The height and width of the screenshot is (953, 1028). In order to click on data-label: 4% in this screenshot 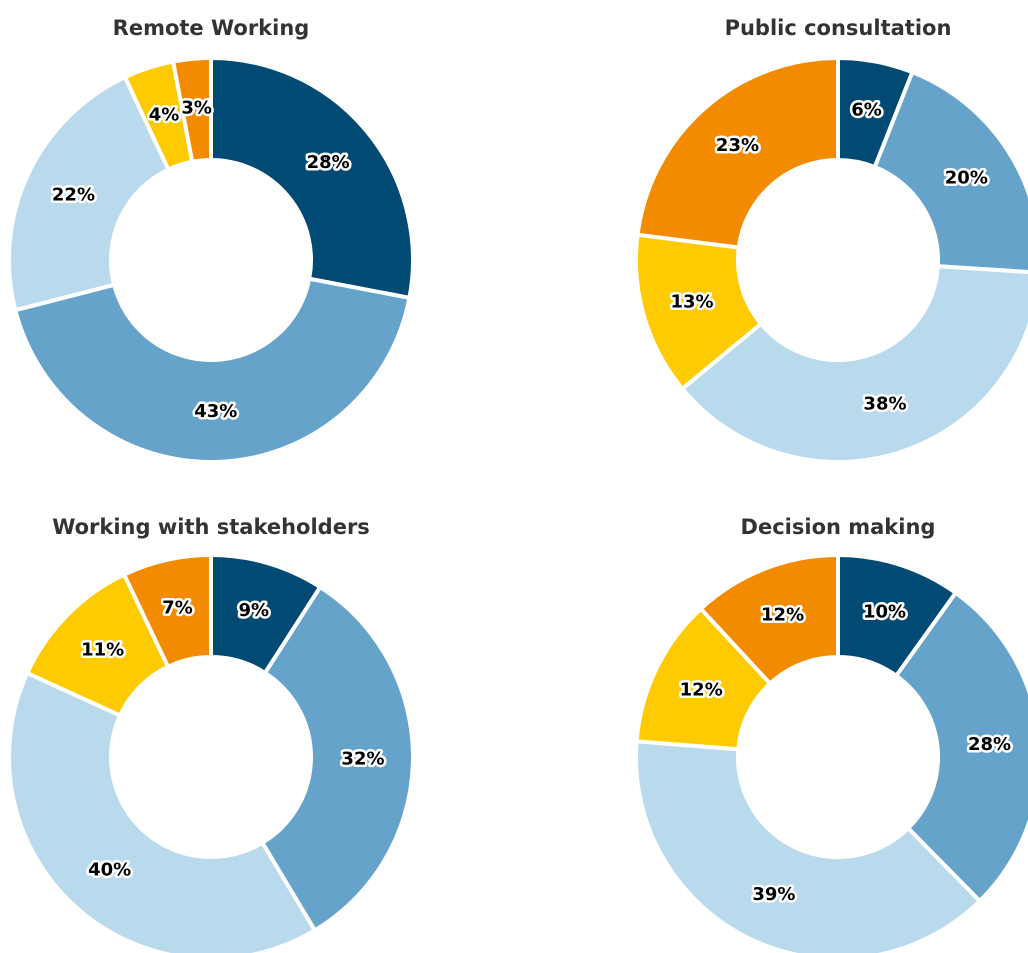, I will do `click(164, 114)`.